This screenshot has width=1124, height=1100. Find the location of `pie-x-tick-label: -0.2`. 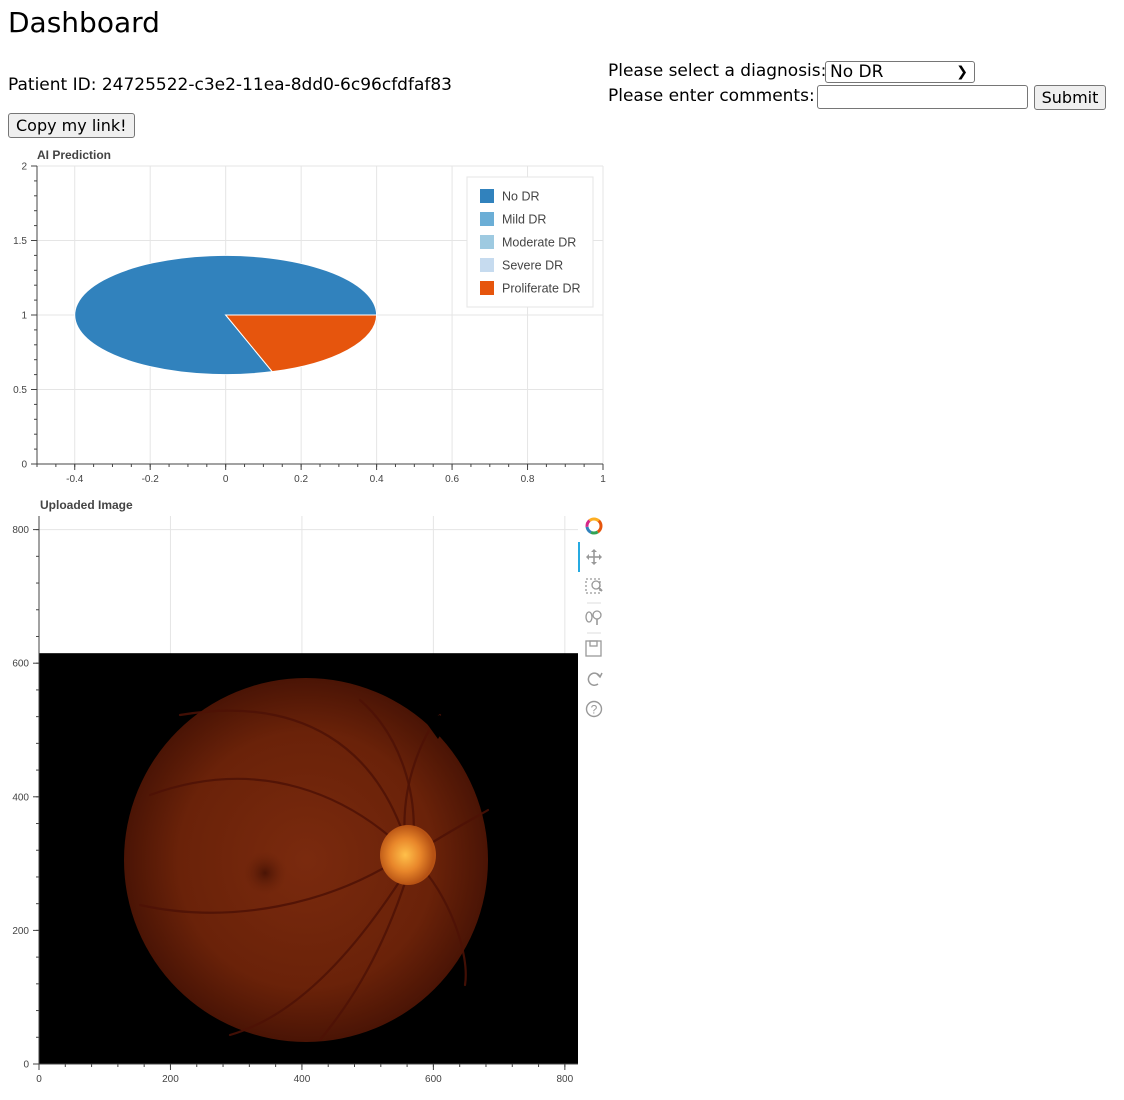

pie-x-tick-label: -0.2 is located at coordinates (151, 479).